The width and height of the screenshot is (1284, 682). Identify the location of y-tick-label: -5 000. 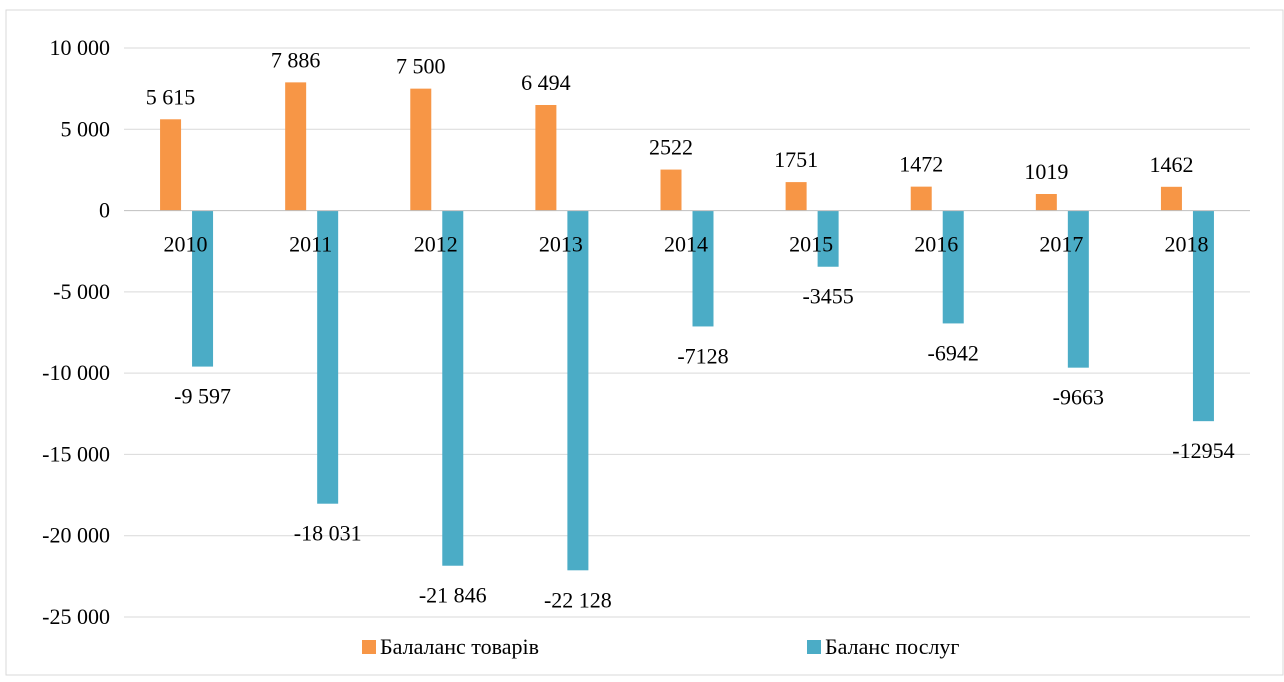
(81, 291).